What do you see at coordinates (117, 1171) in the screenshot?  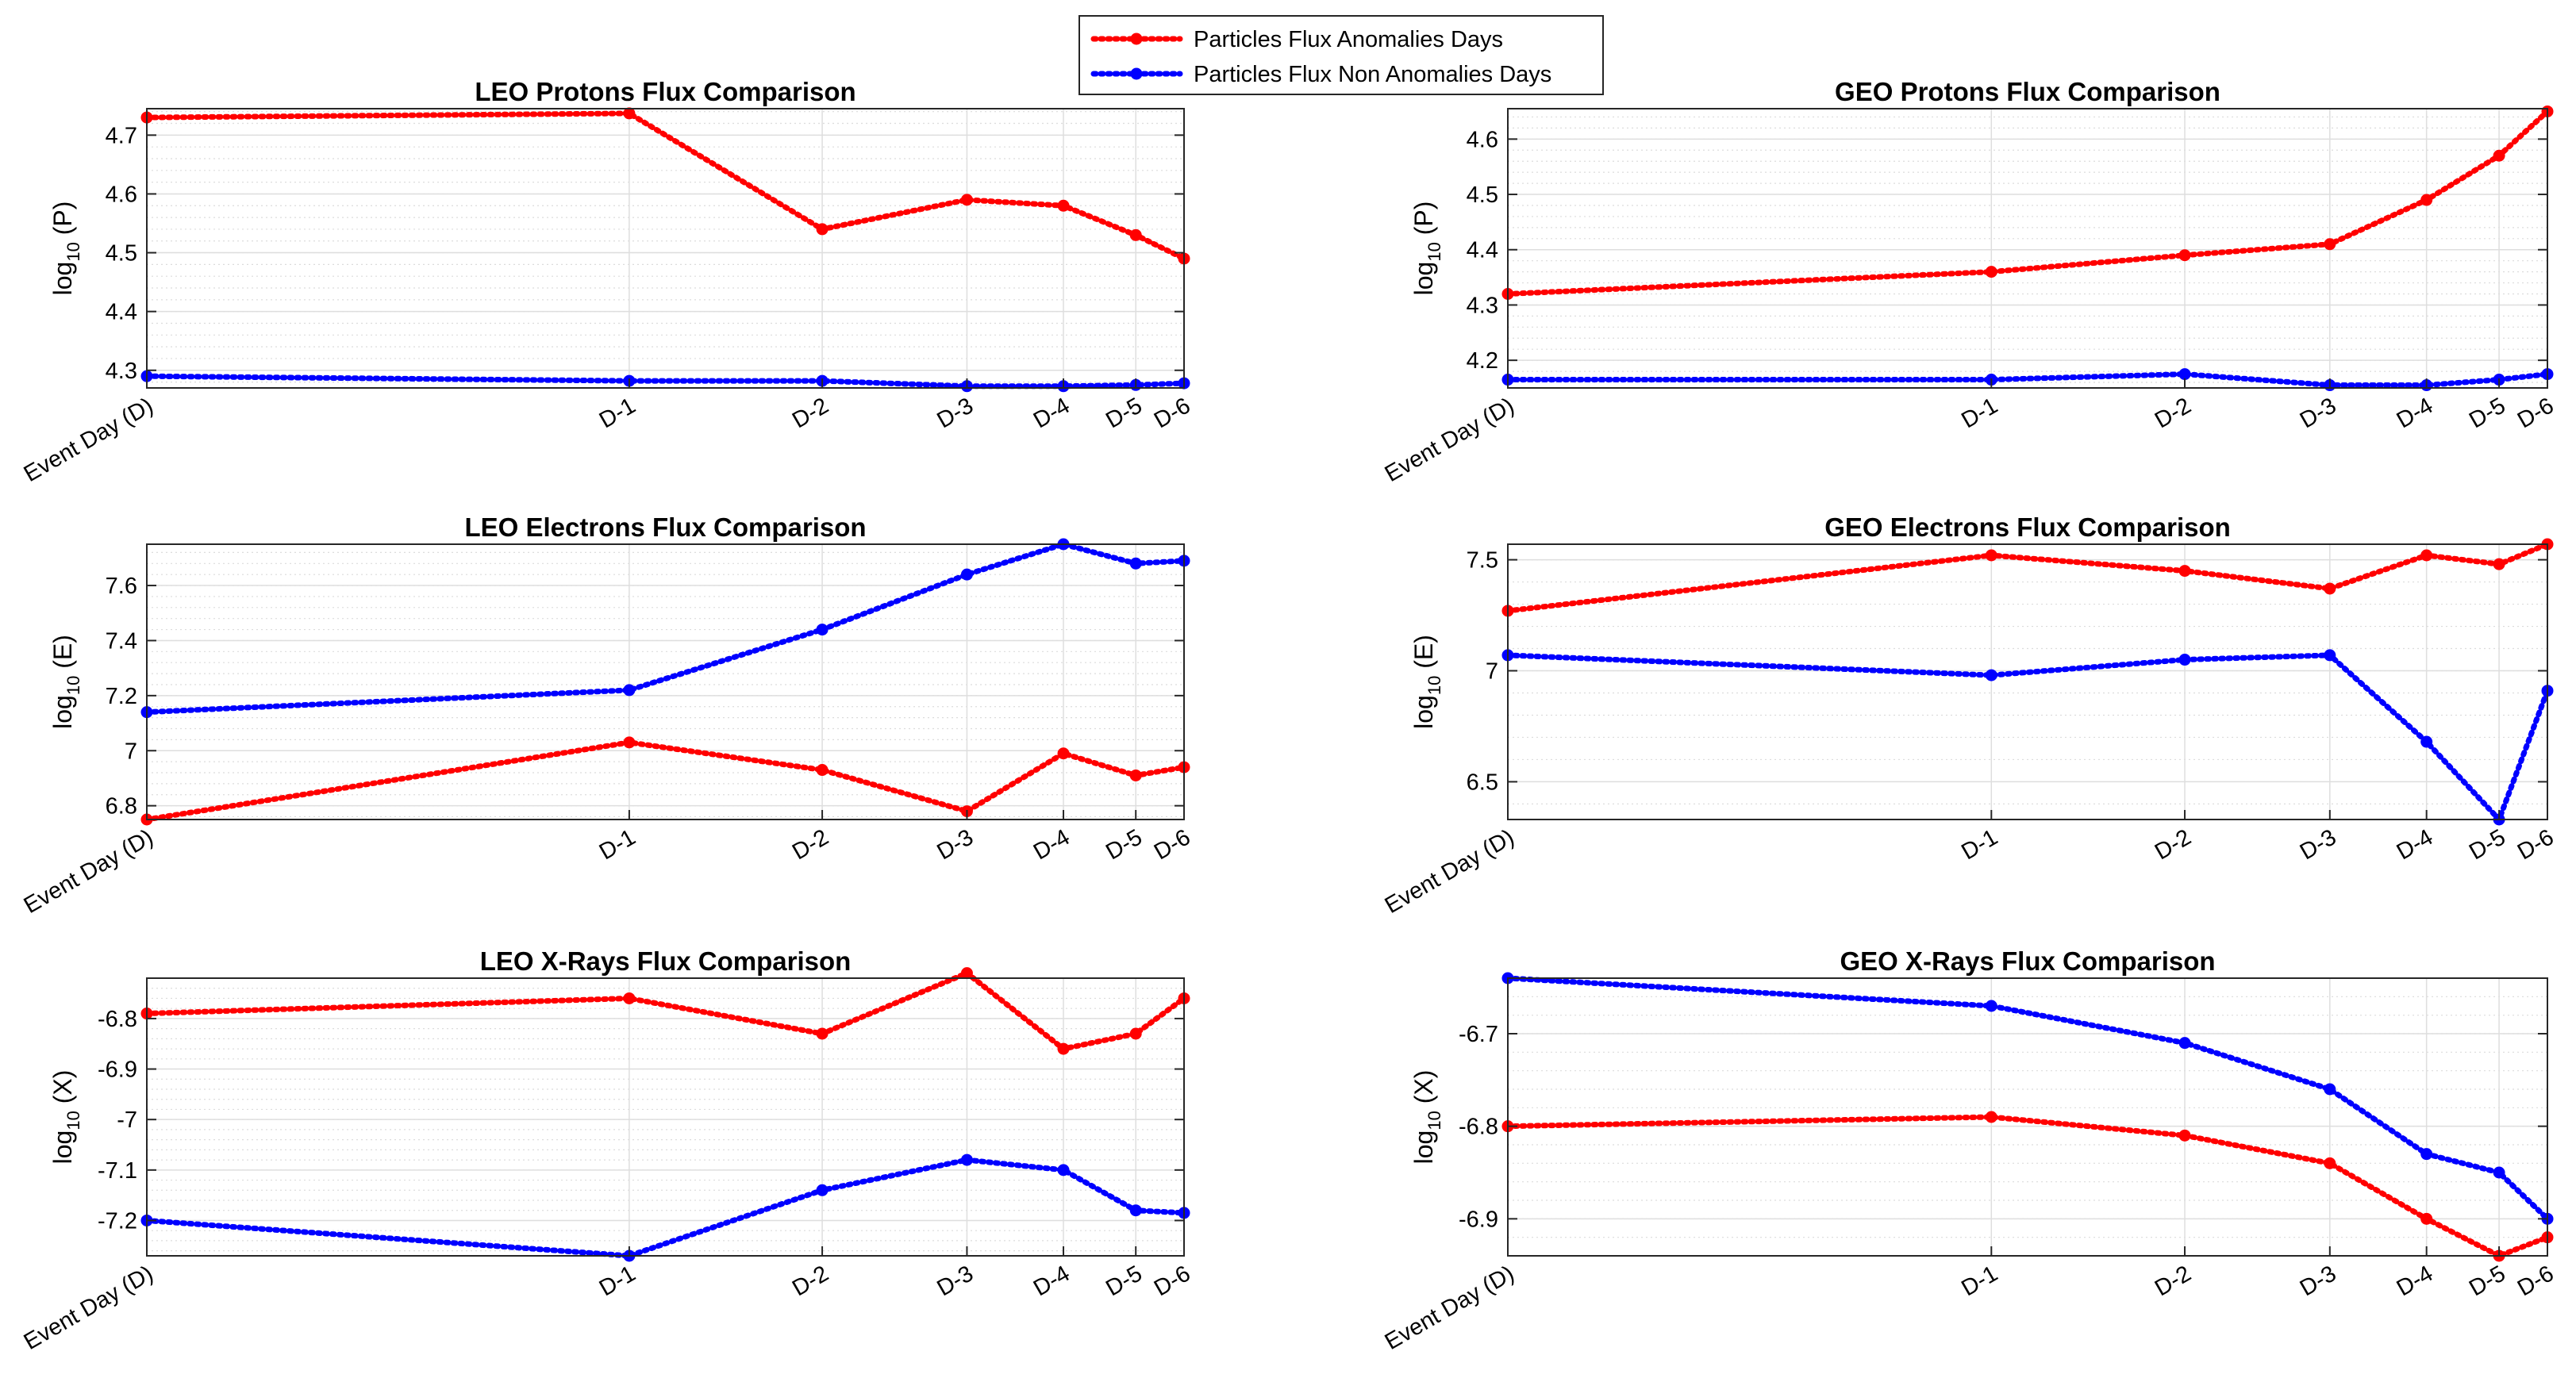 I see `y-tick-label: -7.1` at bounding box center [117, 1171].